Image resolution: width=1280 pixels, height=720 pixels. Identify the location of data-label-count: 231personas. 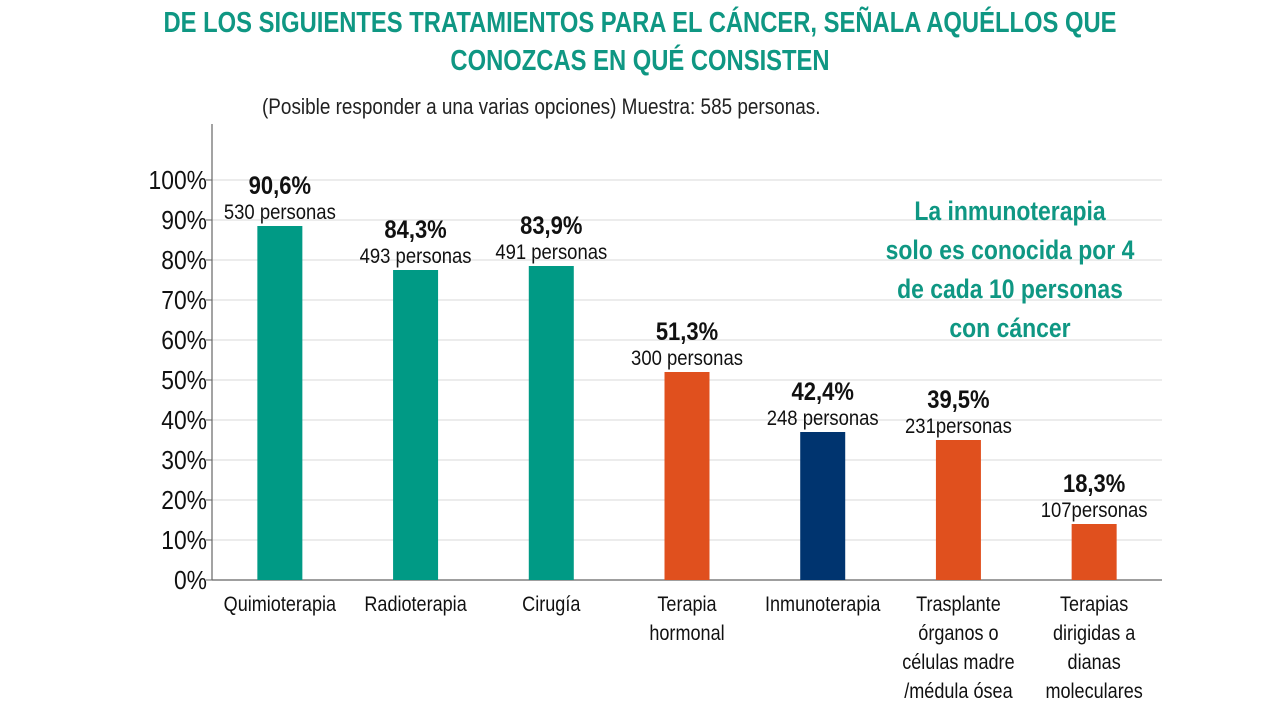
(958, 426).